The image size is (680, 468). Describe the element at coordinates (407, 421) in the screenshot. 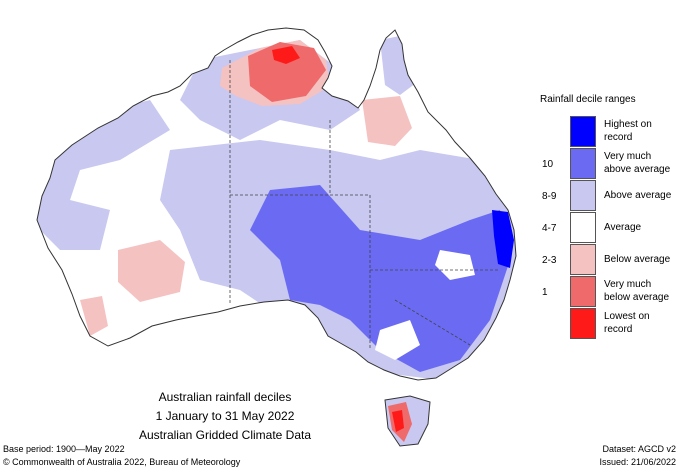

I see `tasmania` at that location.